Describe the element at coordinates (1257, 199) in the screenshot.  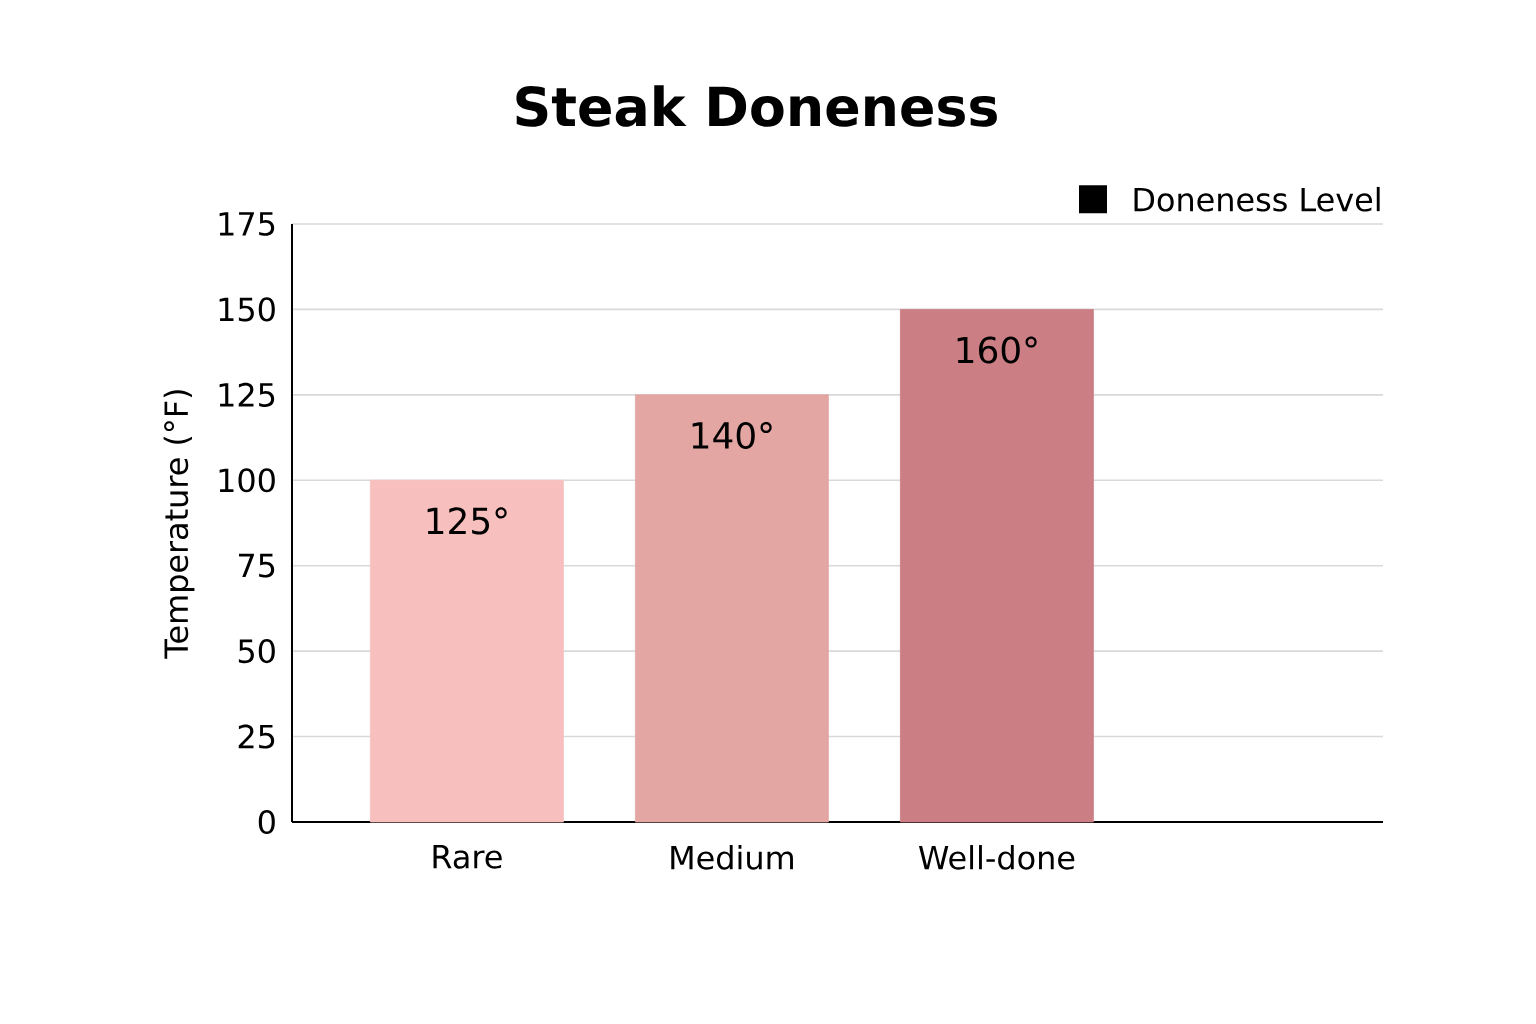
I see `text: Doneness Level` at that location.